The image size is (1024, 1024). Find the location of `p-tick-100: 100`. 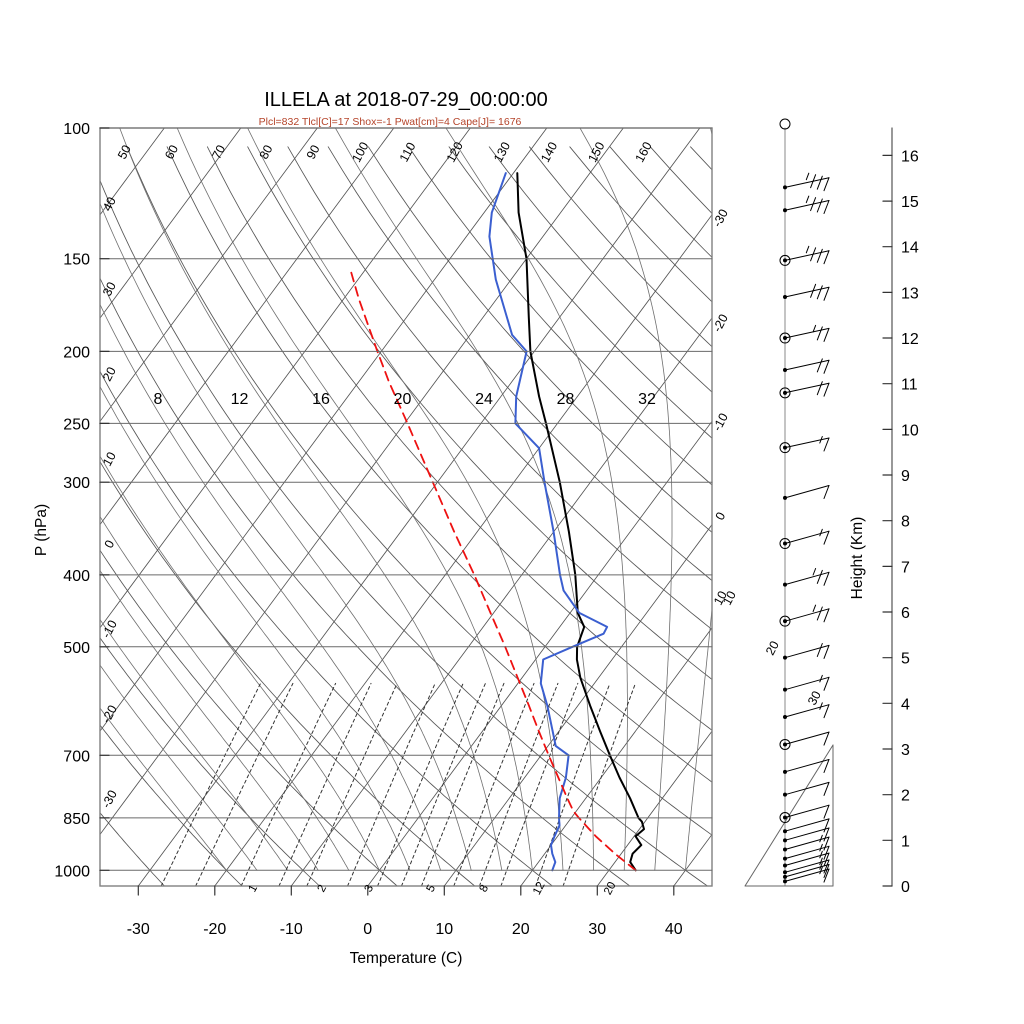

p-tick-100: 100 is located at coordinates (76, 129).